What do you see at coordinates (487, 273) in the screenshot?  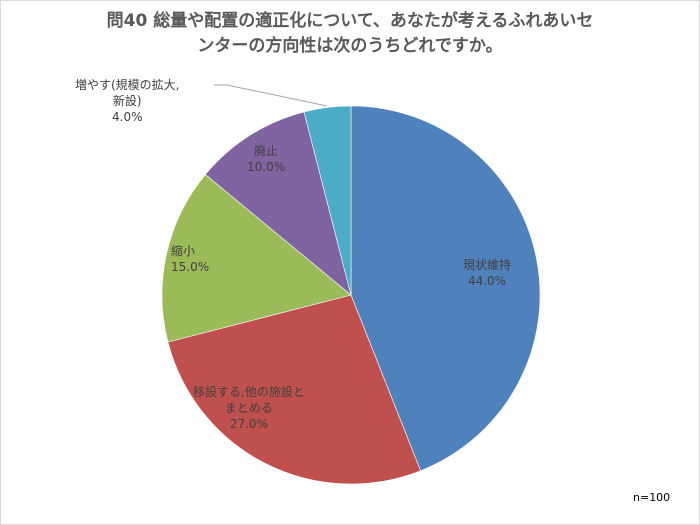 I see `label-genjo-iji: 現状維持 44.0%` at bounding box center [487, 273].